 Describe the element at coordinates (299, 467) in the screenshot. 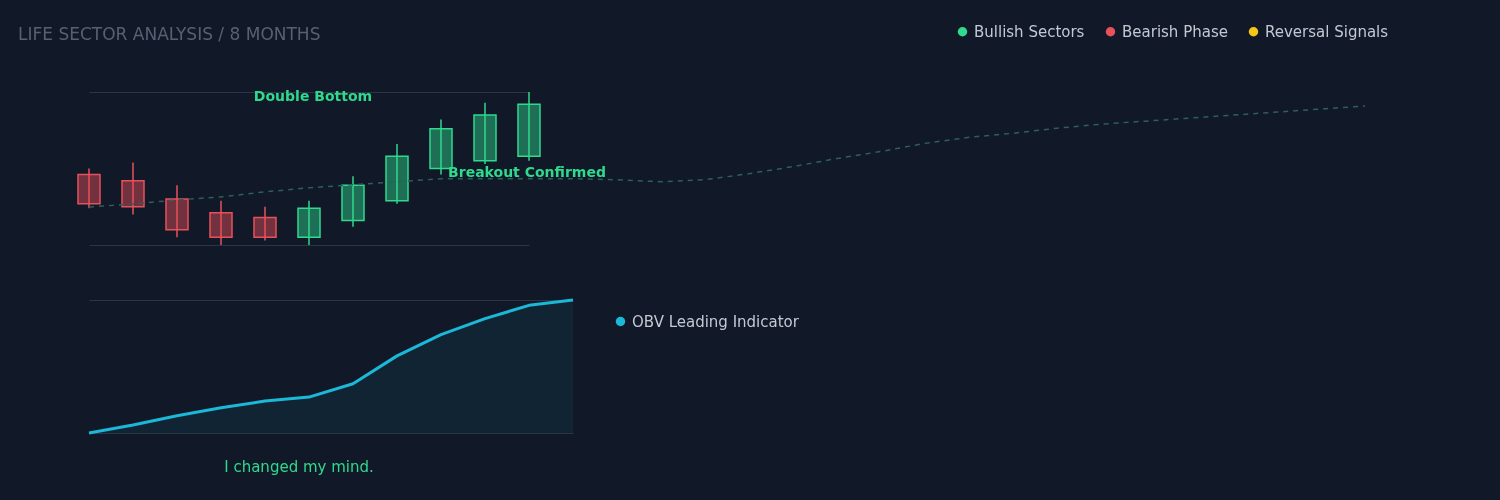

I see `text: I changed my mind.` at that location.